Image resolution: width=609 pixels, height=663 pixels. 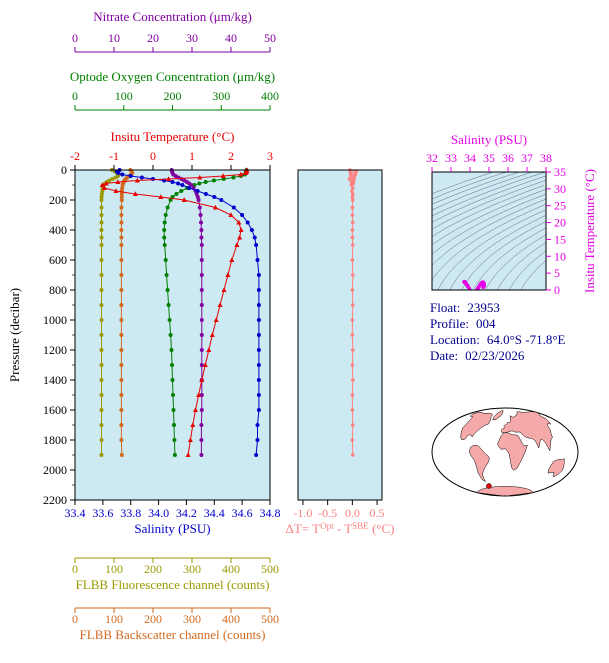 What do you see at coordinates (302, 513) in the screenshot?
I see `svg-text: -1.0` at bounding box center [302, 513].